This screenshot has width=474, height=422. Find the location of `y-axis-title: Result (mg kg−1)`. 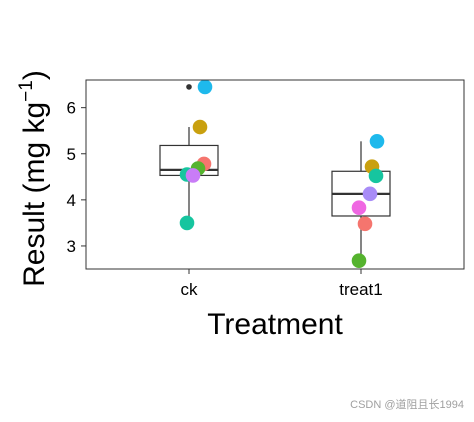

y-axis-title: Result (mg kg−1) is located at coordinates (33, 178).